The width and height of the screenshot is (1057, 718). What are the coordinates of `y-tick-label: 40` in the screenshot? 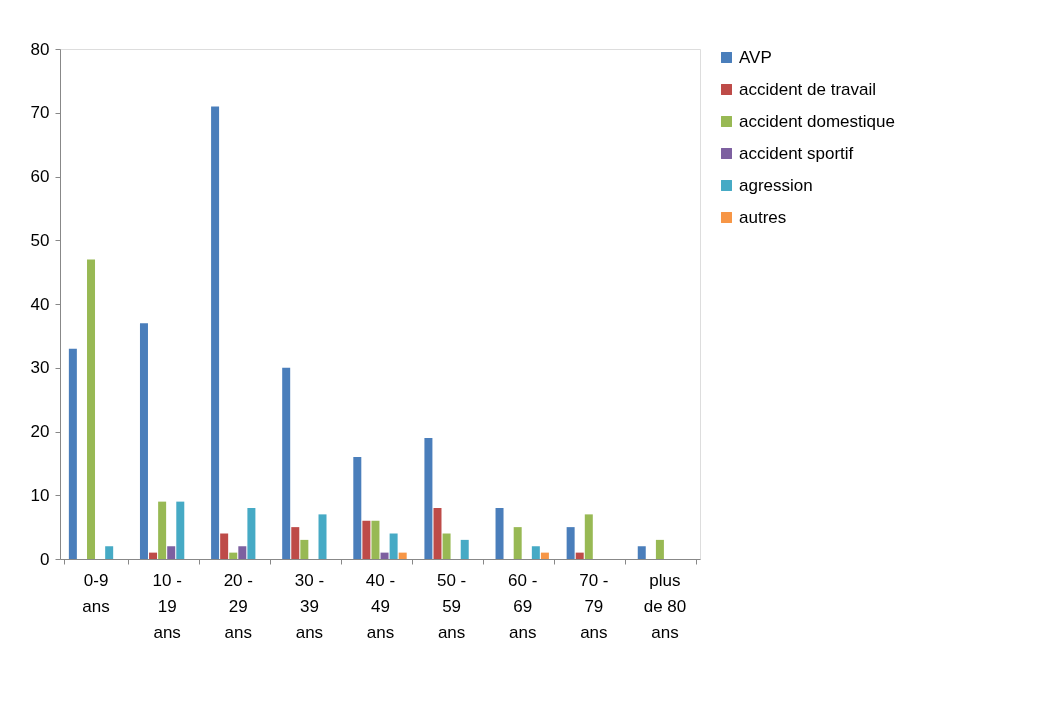 It's located at (40, 304).